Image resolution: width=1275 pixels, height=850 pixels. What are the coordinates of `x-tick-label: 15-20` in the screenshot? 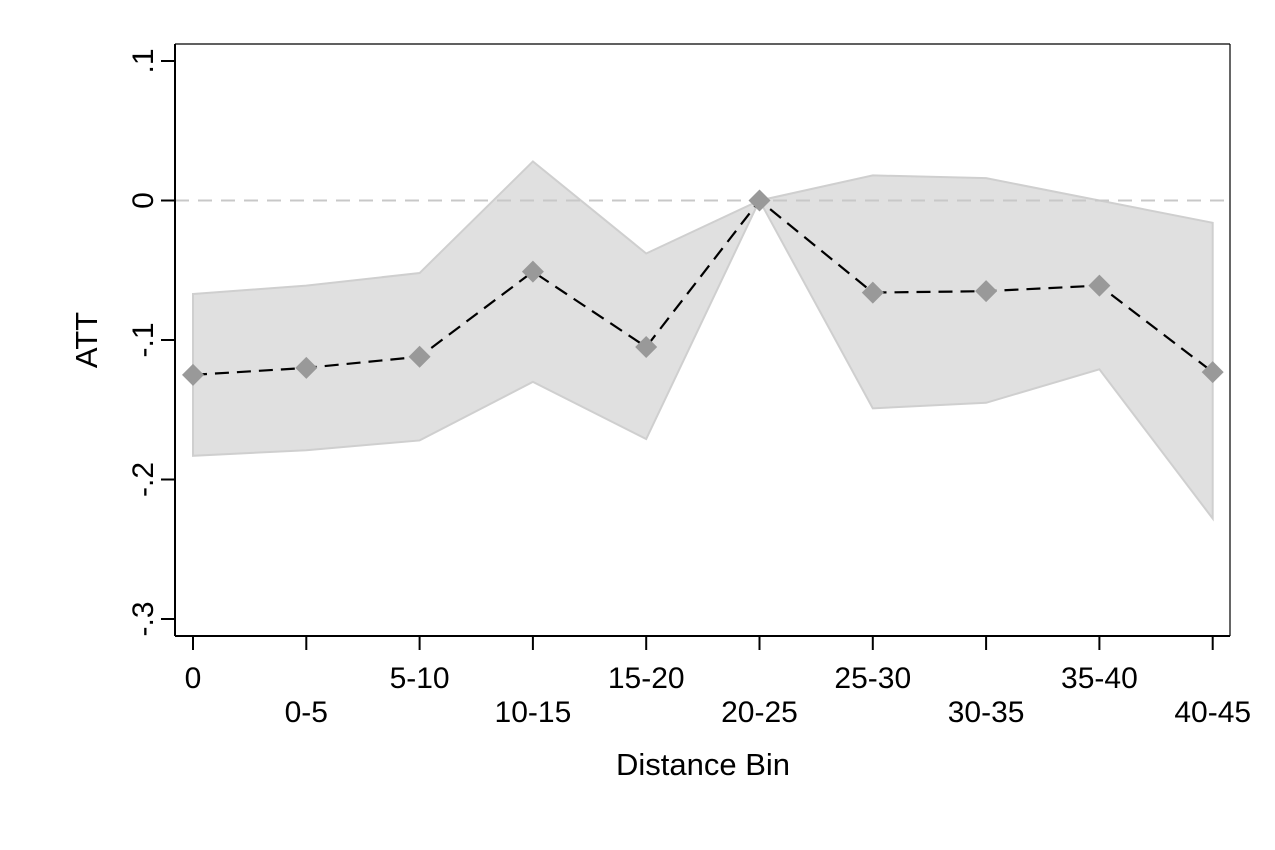 It's located at (646, 678).